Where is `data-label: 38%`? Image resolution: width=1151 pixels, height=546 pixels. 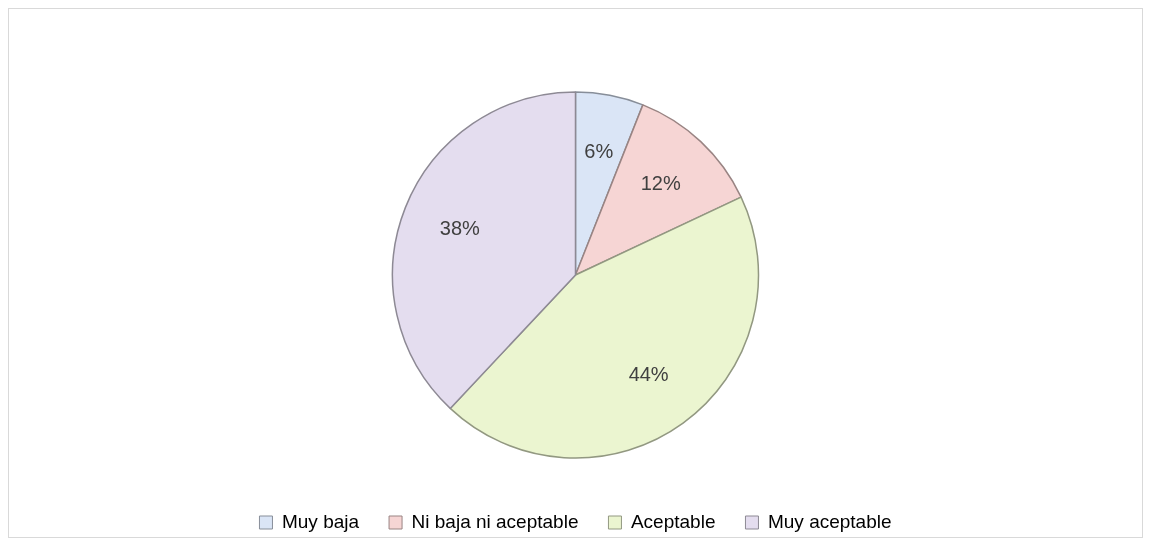
data-label: 38% is located at coordinates (460, 227).